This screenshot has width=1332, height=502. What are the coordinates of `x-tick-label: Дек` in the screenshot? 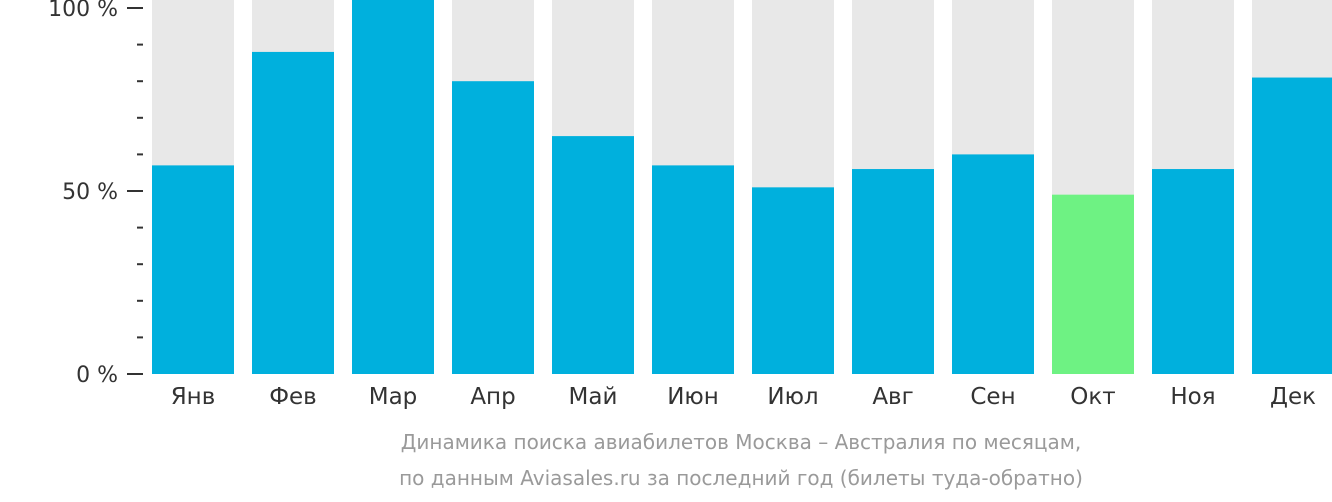 It's located at (1293, 397).